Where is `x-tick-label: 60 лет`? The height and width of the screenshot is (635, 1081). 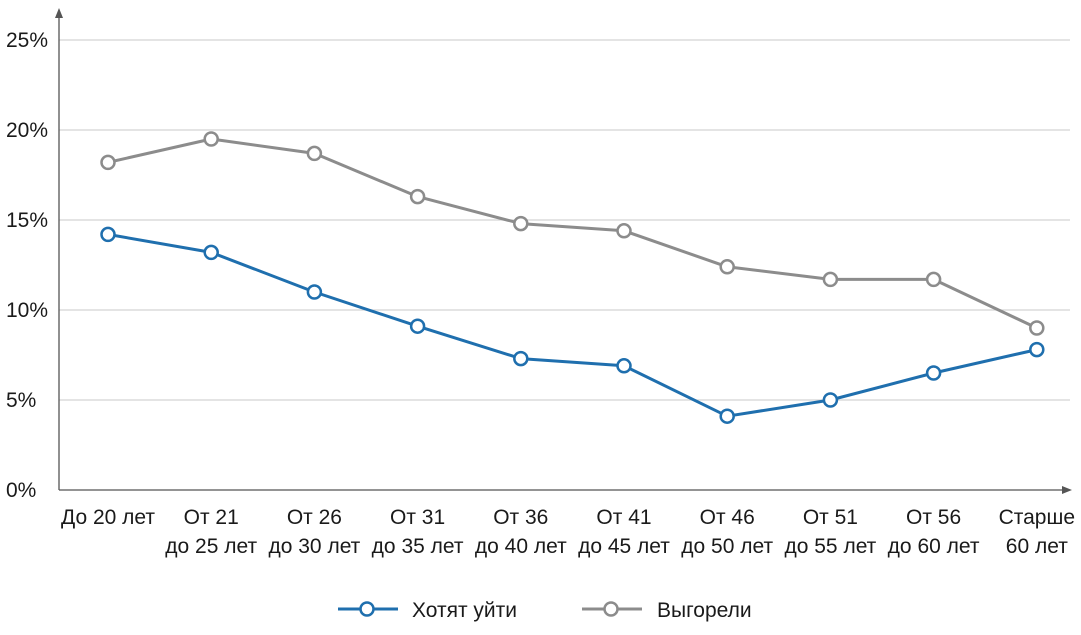
x-tick-label: 60 лет is located at coordinates (1037, 546).